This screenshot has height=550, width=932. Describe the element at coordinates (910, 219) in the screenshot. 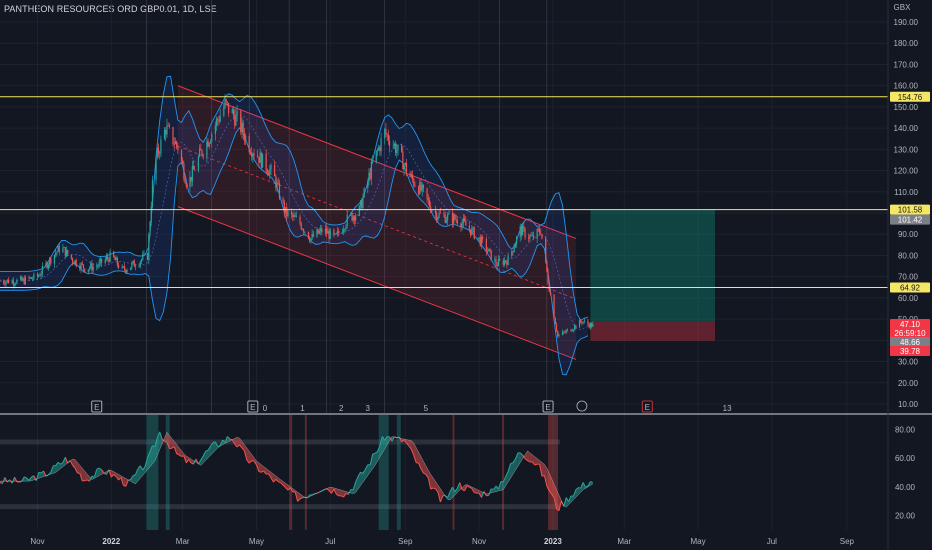

I see `price-tag: 101.42` at that location.